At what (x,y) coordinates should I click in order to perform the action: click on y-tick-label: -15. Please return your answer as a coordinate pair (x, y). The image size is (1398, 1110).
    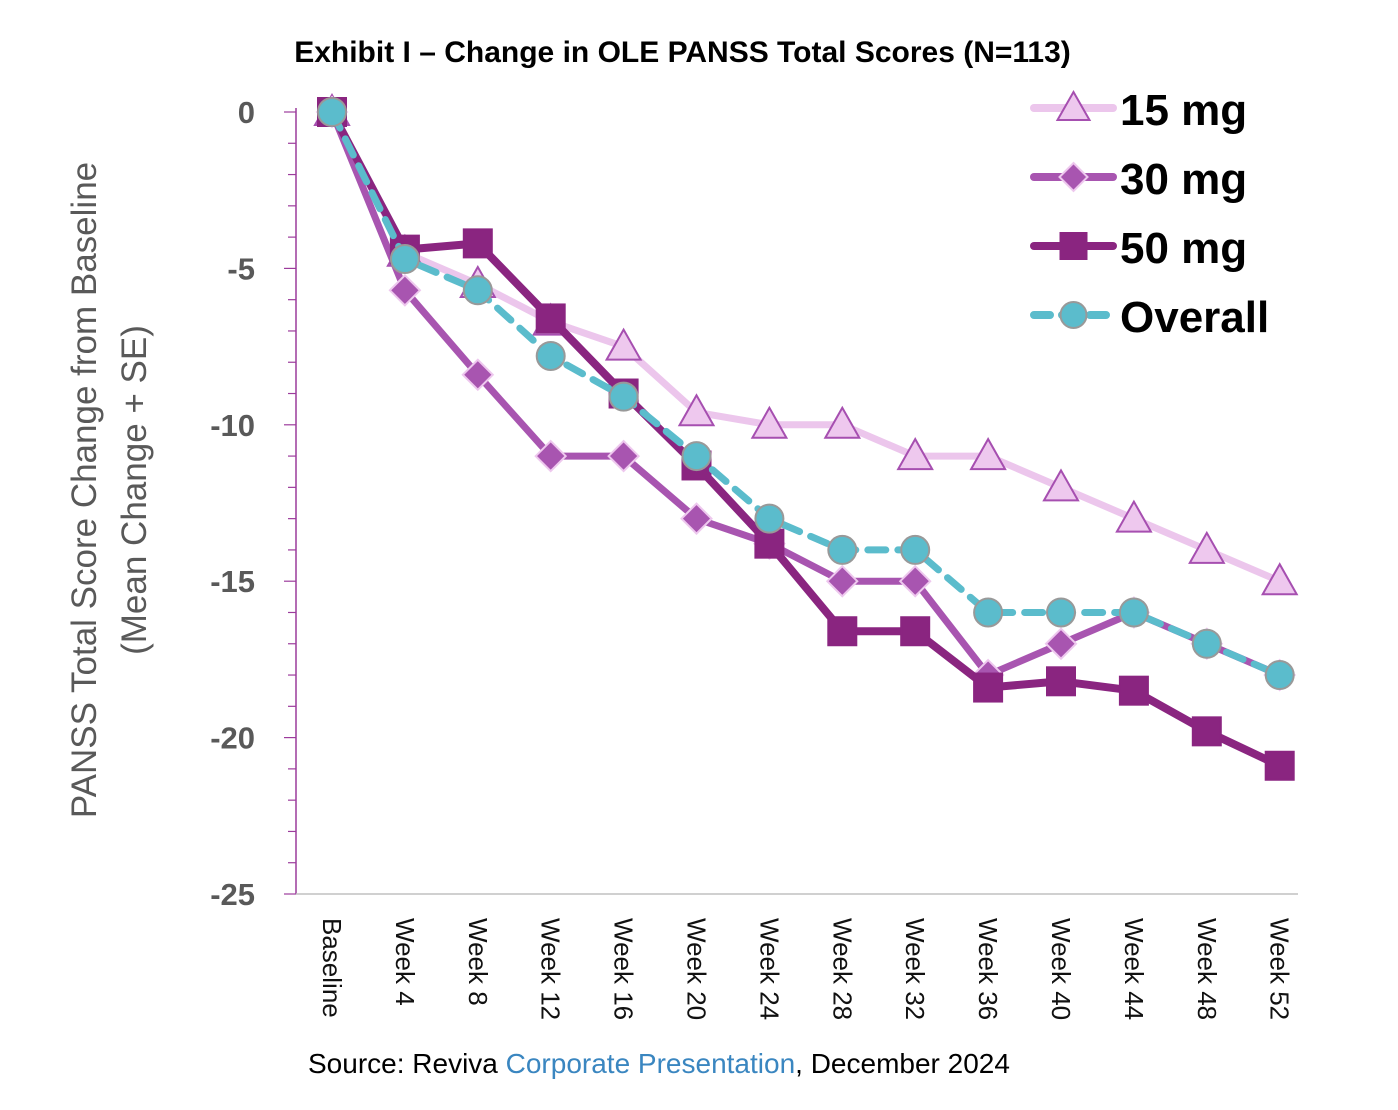
    Looking at the image, I should click on (232, 581).